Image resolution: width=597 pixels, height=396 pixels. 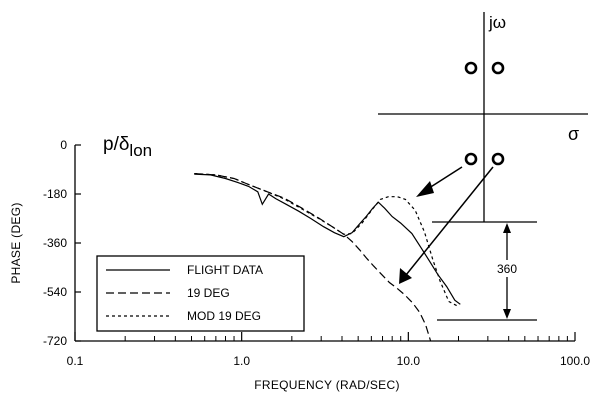 I want to click on legend-label-mod-19-deg: MOD 19 DEG, so click(x=224, y=316).